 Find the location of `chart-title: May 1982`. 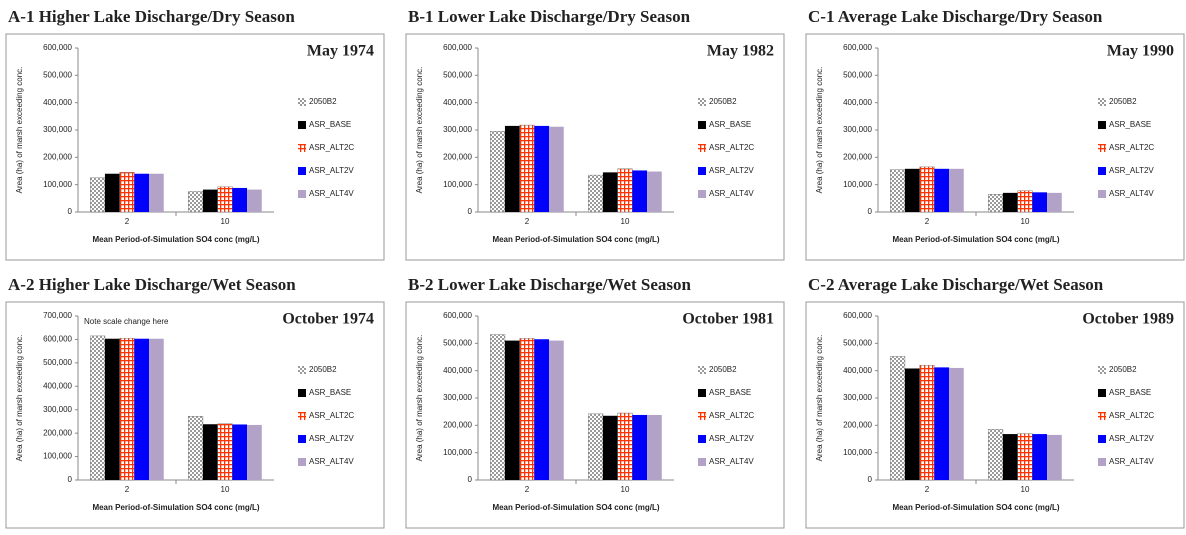

chart-title: May 1982 is located at coordinates (740, 51).